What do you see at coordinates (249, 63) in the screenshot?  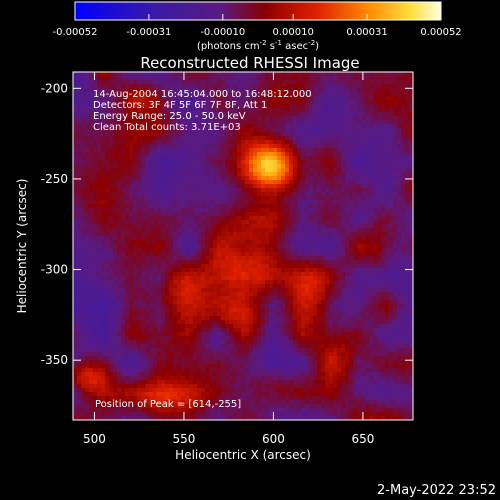 I see `chart-title: Reconstructed RHESSI Image` at bounding box center [249, 63].